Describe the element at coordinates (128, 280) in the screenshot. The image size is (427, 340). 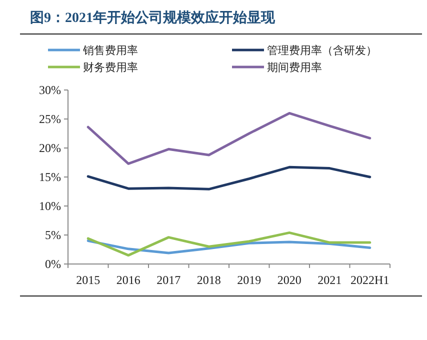
I see `x-tick-label: 2016` at that location.